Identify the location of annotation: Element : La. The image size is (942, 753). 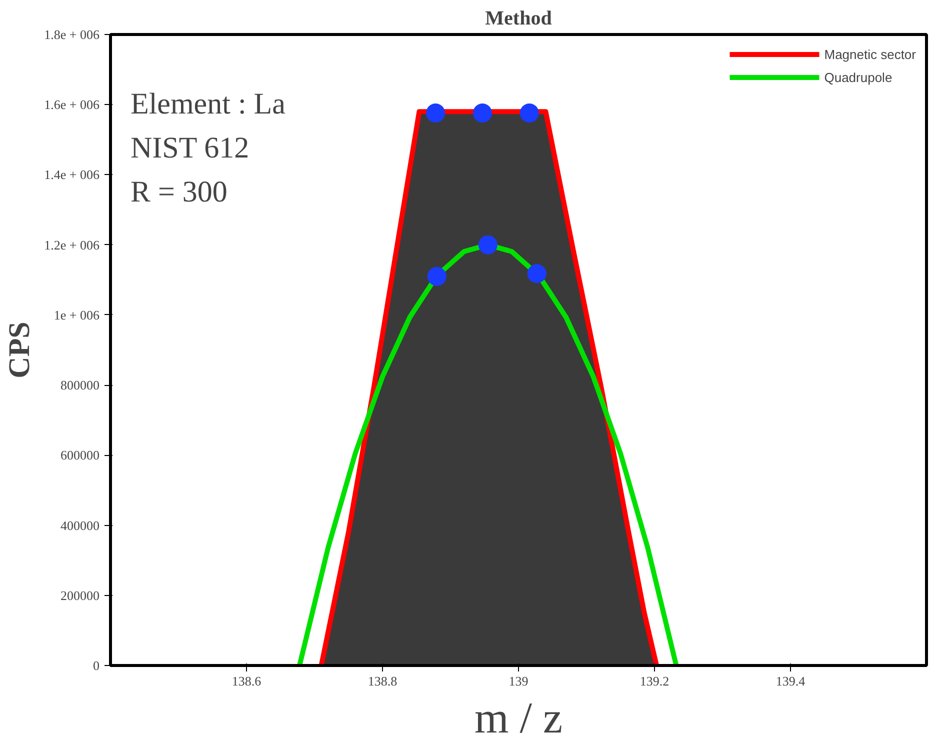
(208, 104).